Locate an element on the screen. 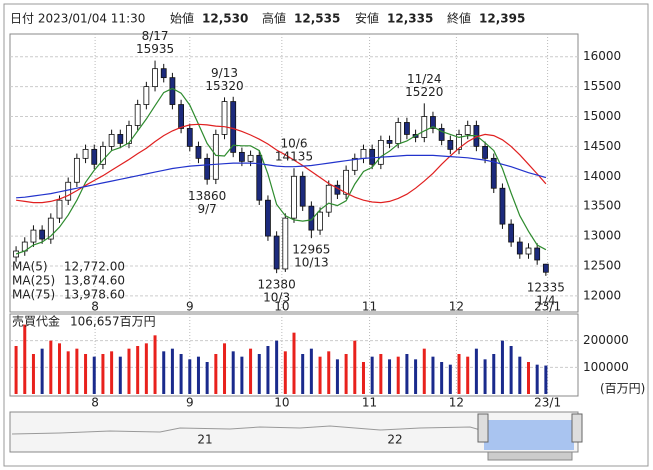  header-label: 安値 is located at coordinates (367, 18).